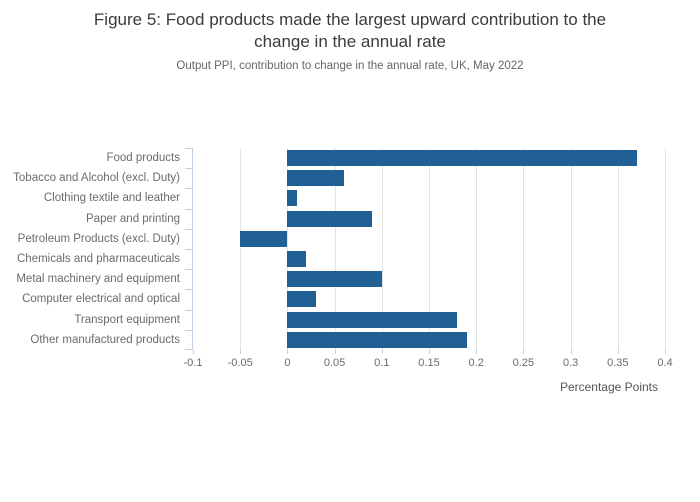 The height and width of the screenshot is (502, 700). Describe the element at coordinates (608, 387) in the screenshot. I see `x-axis-title: Percentage Points` at that location.